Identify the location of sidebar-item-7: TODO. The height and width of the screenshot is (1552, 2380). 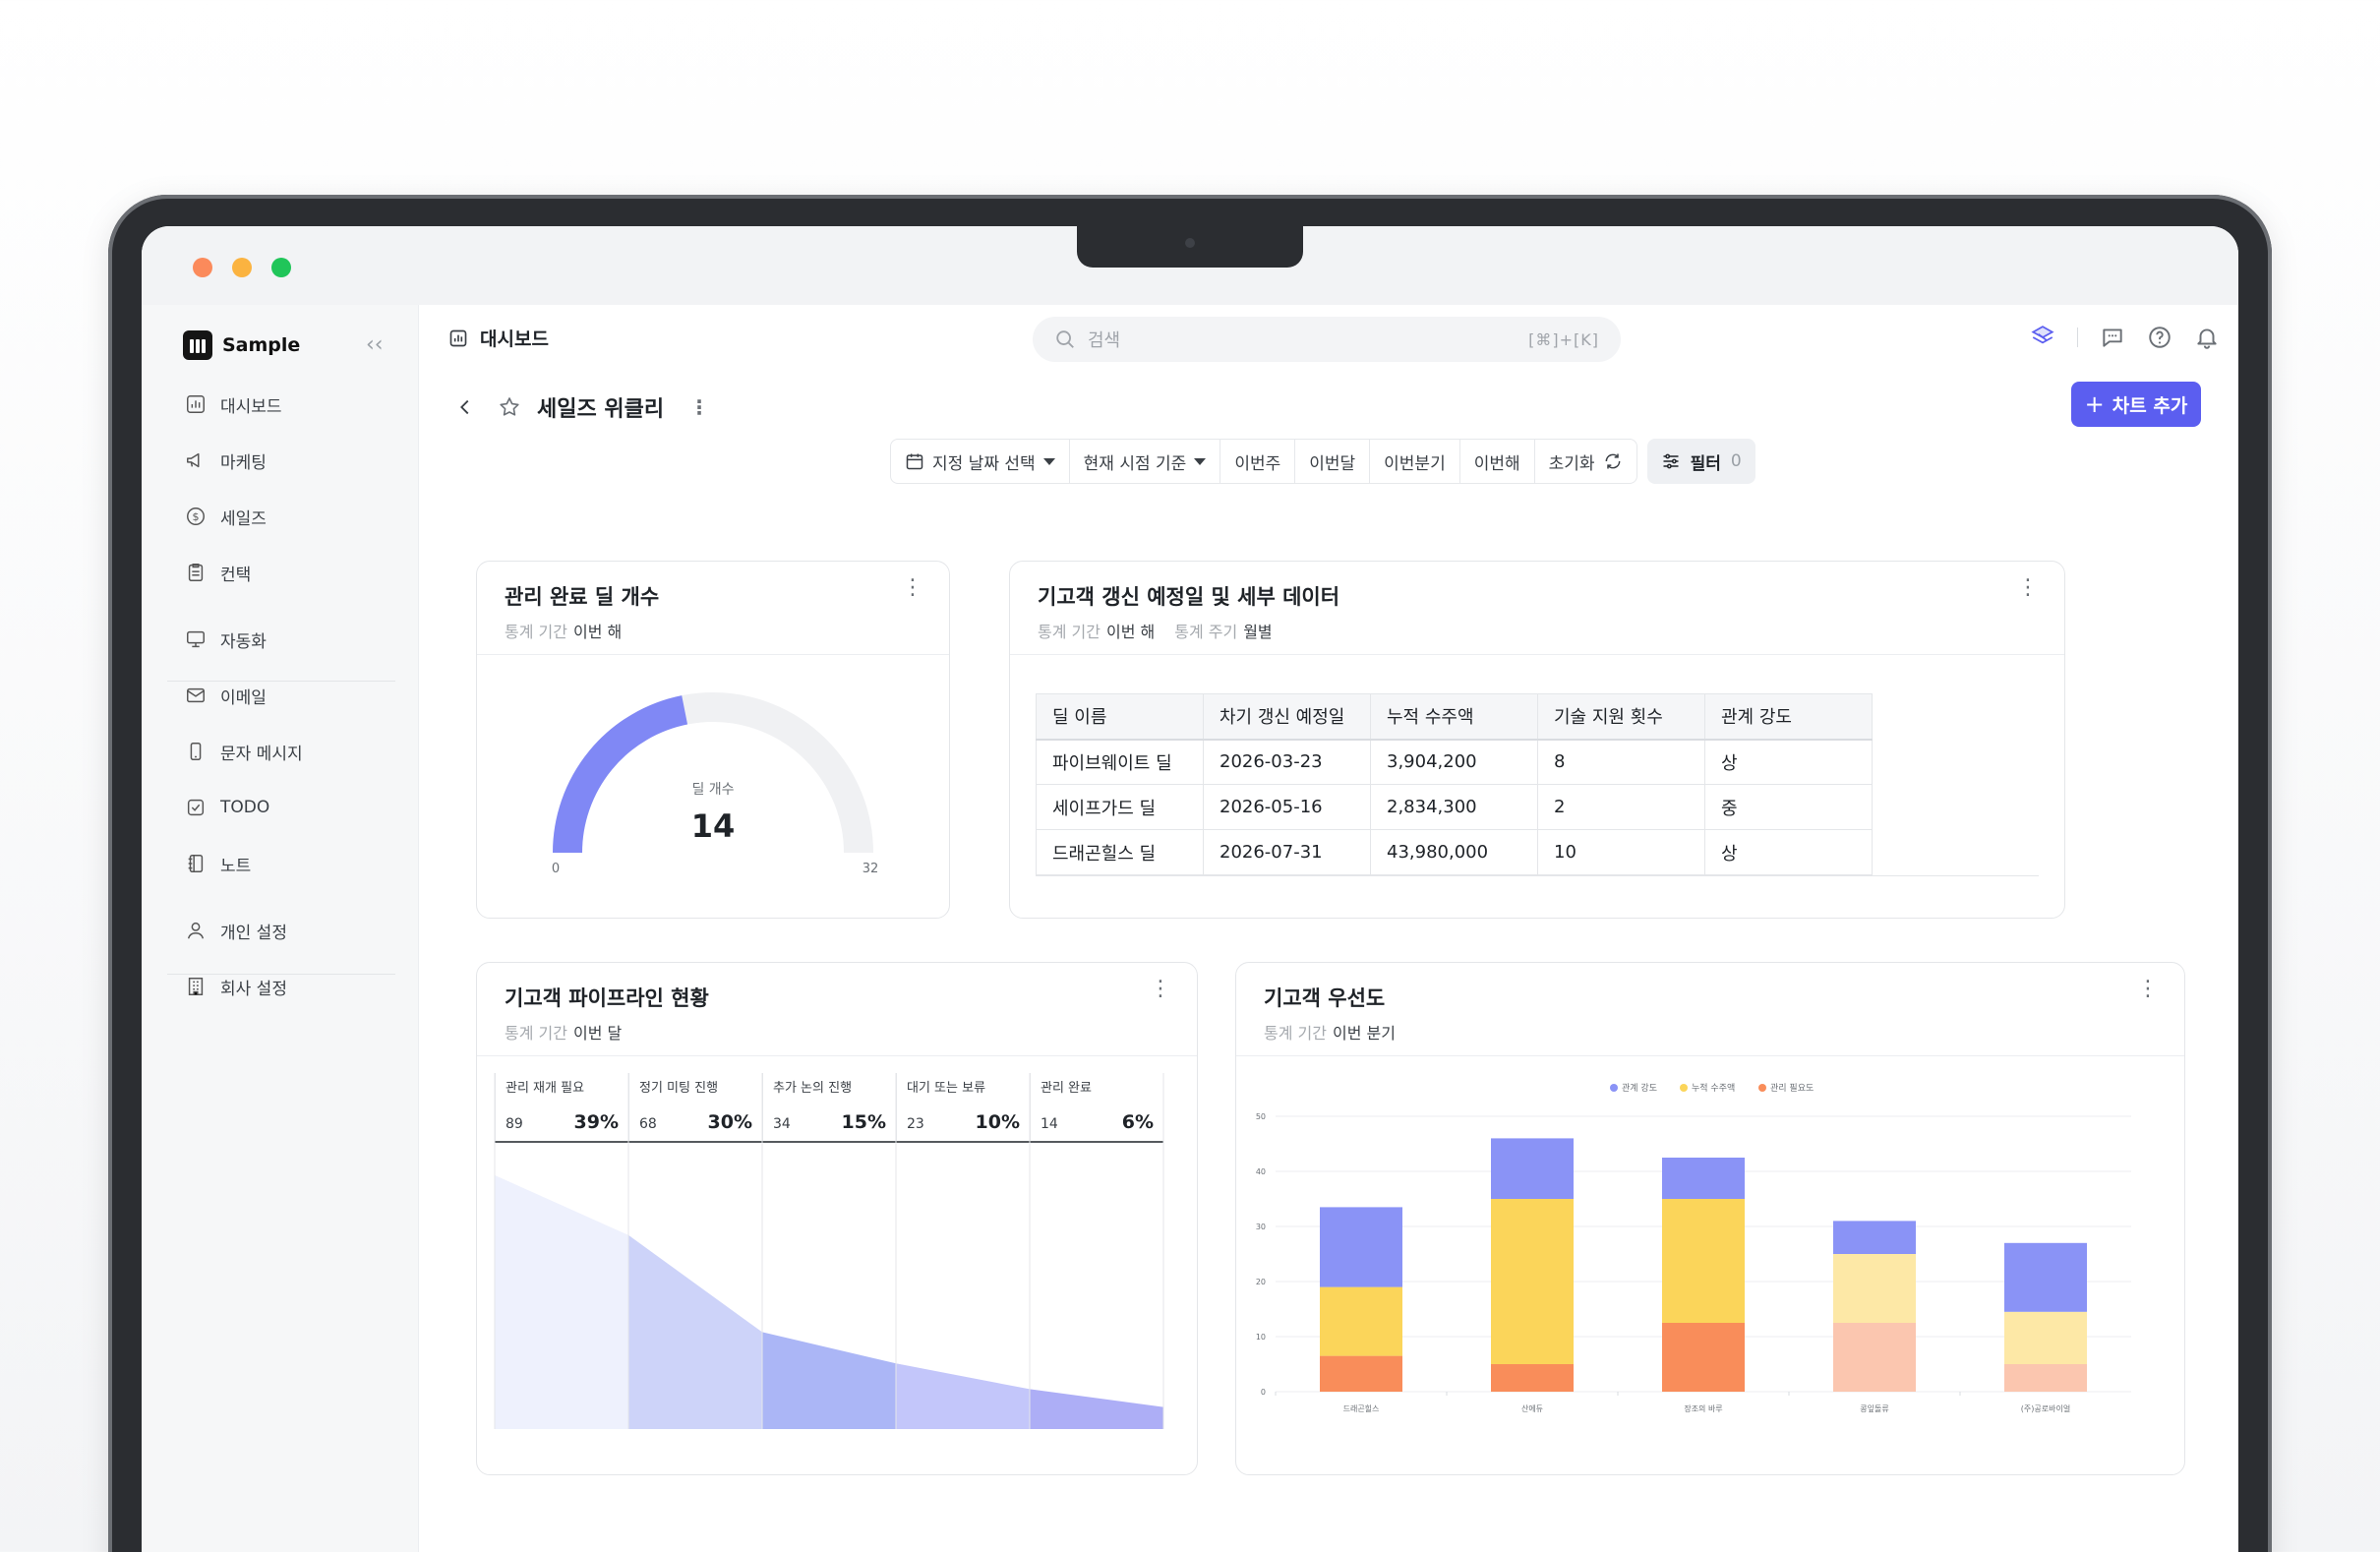
(227, 807).